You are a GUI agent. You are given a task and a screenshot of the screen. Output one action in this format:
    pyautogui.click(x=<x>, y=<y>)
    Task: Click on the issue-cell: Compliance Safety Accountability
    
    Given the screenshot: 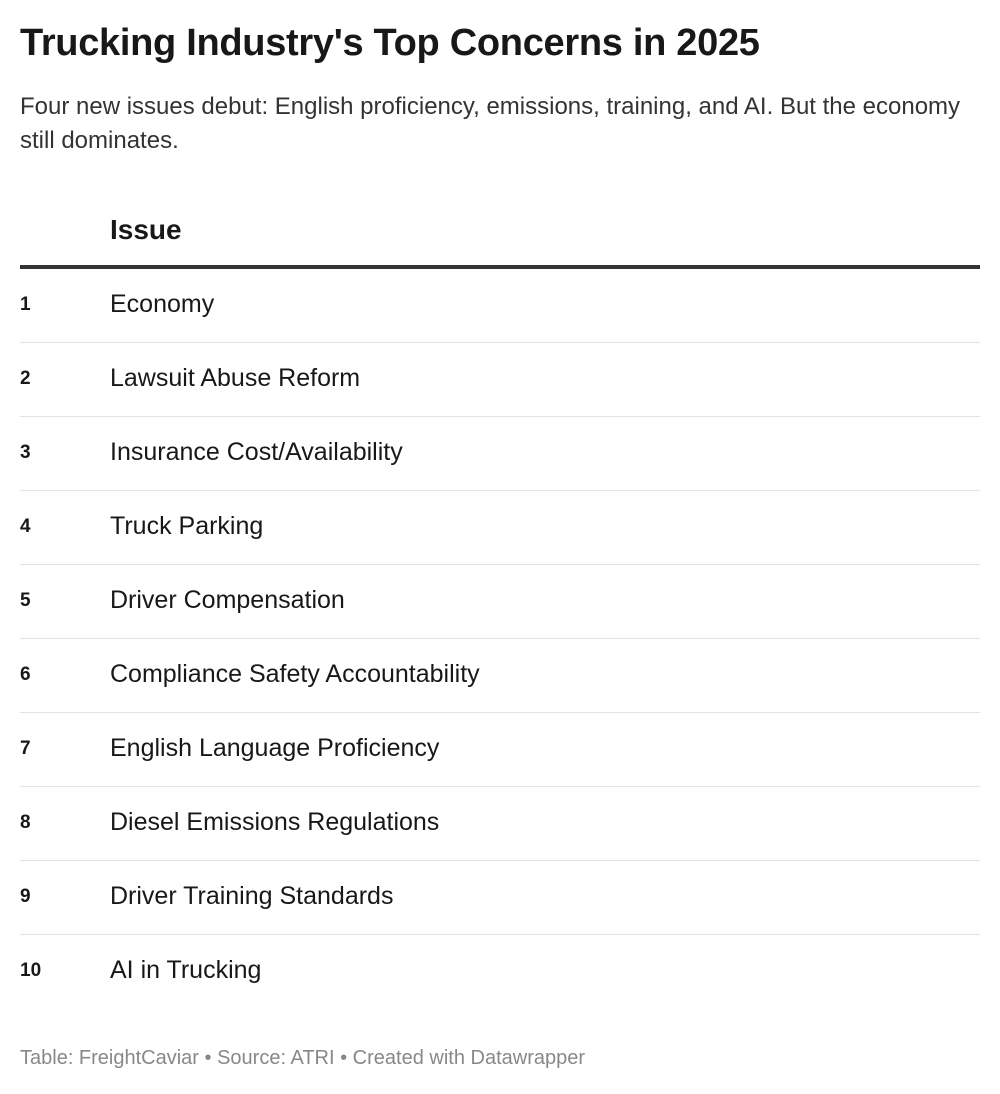 What is the action you would take?
    pyautogui.click(x=295, y=674)
    